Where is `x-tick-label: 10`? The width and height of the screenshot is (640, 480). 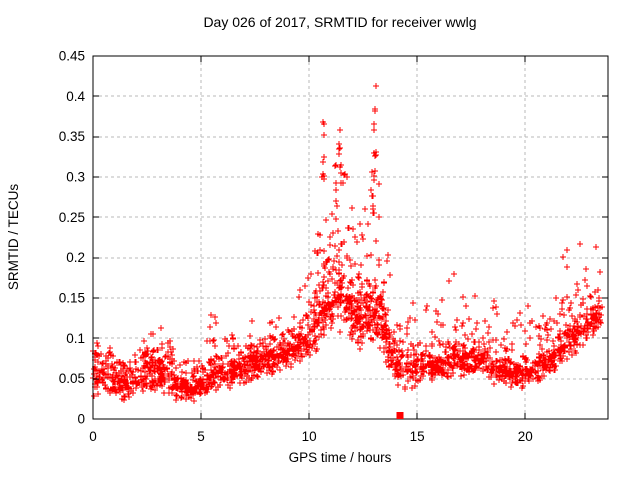 x-tick-label: 10 is located at coordinates (309, 436).